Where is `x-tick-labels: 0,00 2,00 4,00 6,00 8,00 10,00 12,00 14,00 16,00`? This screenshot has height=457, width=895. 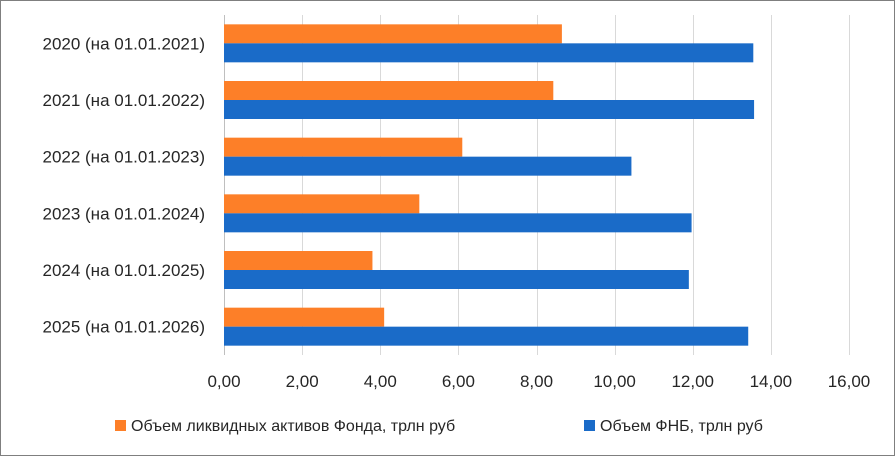
x-tick-labels: 0,00 2,00 4,00 6,00 8,00 10,00 12,00 14,00 16,00 is located at coordinates (538, 381).